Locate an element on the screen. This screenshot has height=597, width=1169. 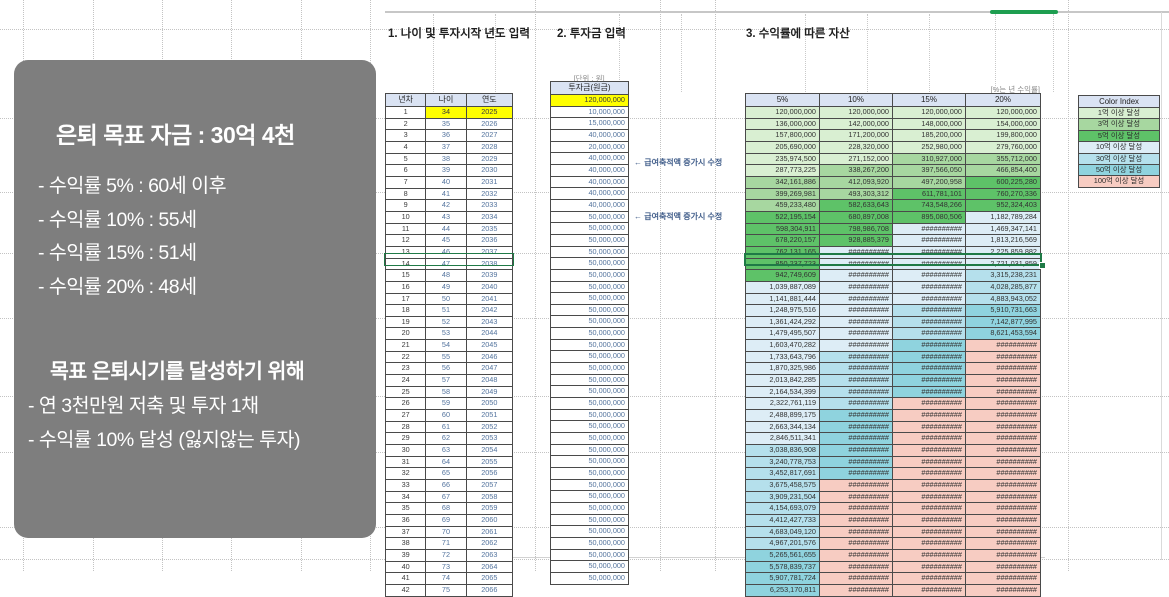
cell: 1,182,789,284 is located at coordinates (1003, 217).